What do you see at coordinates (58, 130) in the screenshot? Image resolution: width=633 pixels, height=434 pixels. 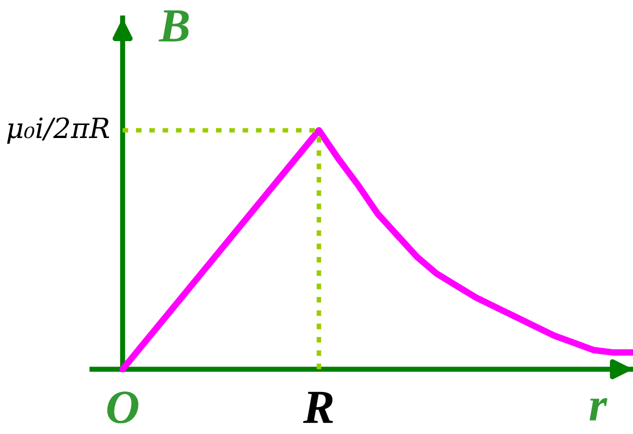 I see `ref-line-label: μ₀i/2πR` at bounding box center [58, 130].